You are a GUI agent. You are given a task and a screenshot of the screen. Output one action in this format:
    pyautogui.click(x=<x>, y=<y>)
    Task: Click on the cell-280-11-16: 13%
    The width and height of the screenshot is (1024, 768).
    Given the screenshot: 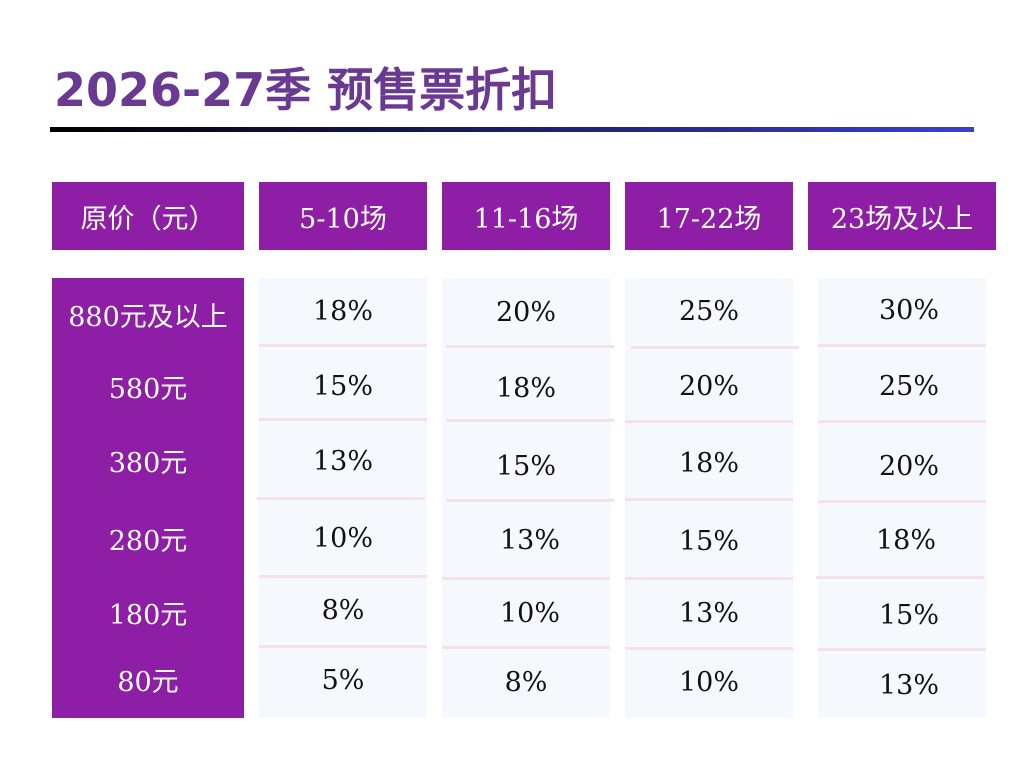 What is the action you would take?
    pyautogui.click(x=529, y=540)
    